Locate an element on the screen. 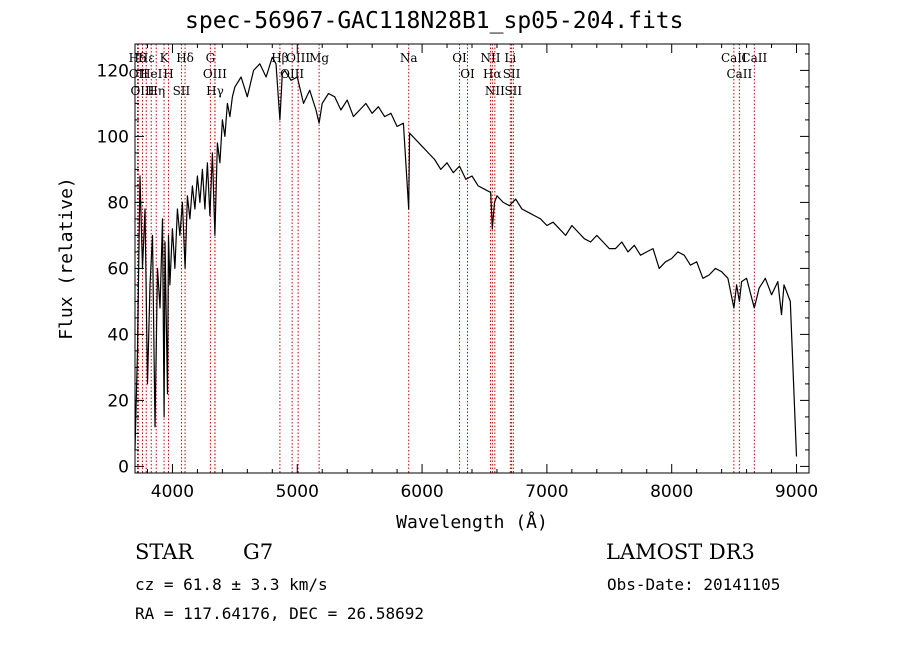 This screenshot has height=649, width=900. x-tick-label: 8000 is located at coordinates (671, 492).